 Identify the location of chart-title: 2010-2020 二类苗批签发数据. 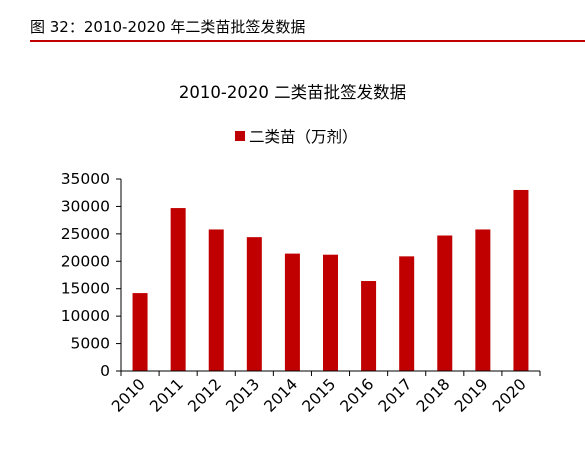
(292, 92).